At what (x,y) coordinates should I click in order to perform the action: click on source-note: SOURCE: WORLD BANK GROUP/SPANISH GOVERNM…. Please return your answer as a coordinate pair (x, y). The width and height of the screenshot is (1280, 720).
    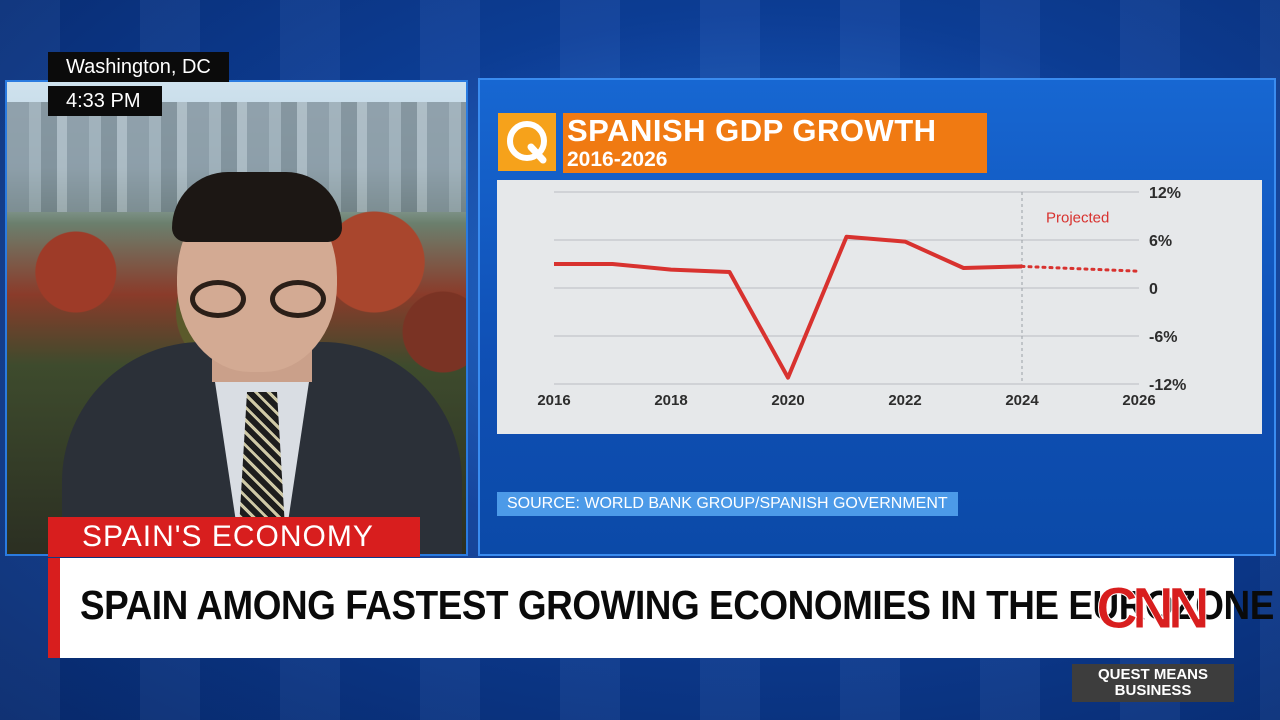
    Looking at the image, I should click on (727, 504).